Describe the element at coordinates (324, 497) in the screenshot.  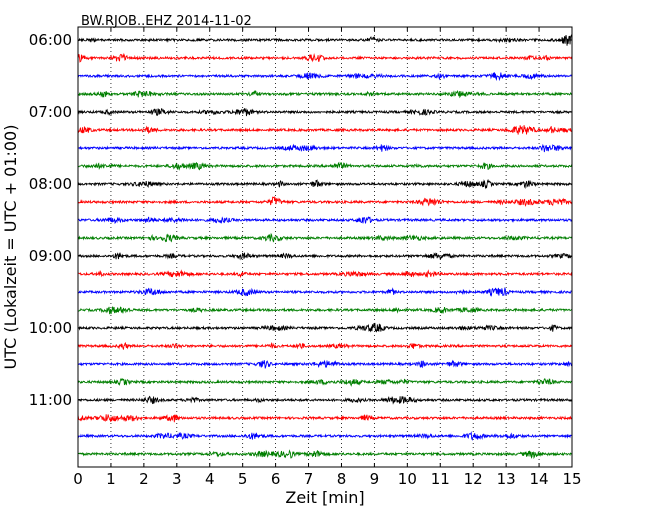
I see `x-axis-label: Zeit [min]` at that location.